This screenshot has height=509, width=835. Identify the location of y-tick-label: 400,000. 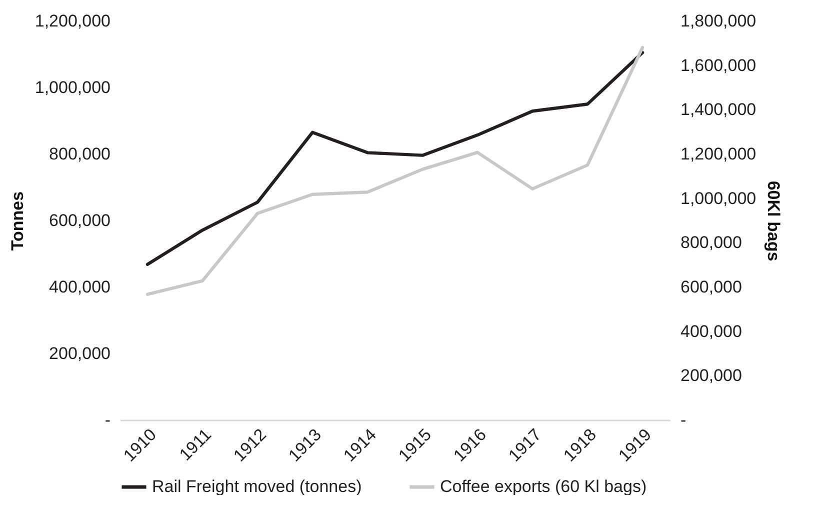
(79, 287).